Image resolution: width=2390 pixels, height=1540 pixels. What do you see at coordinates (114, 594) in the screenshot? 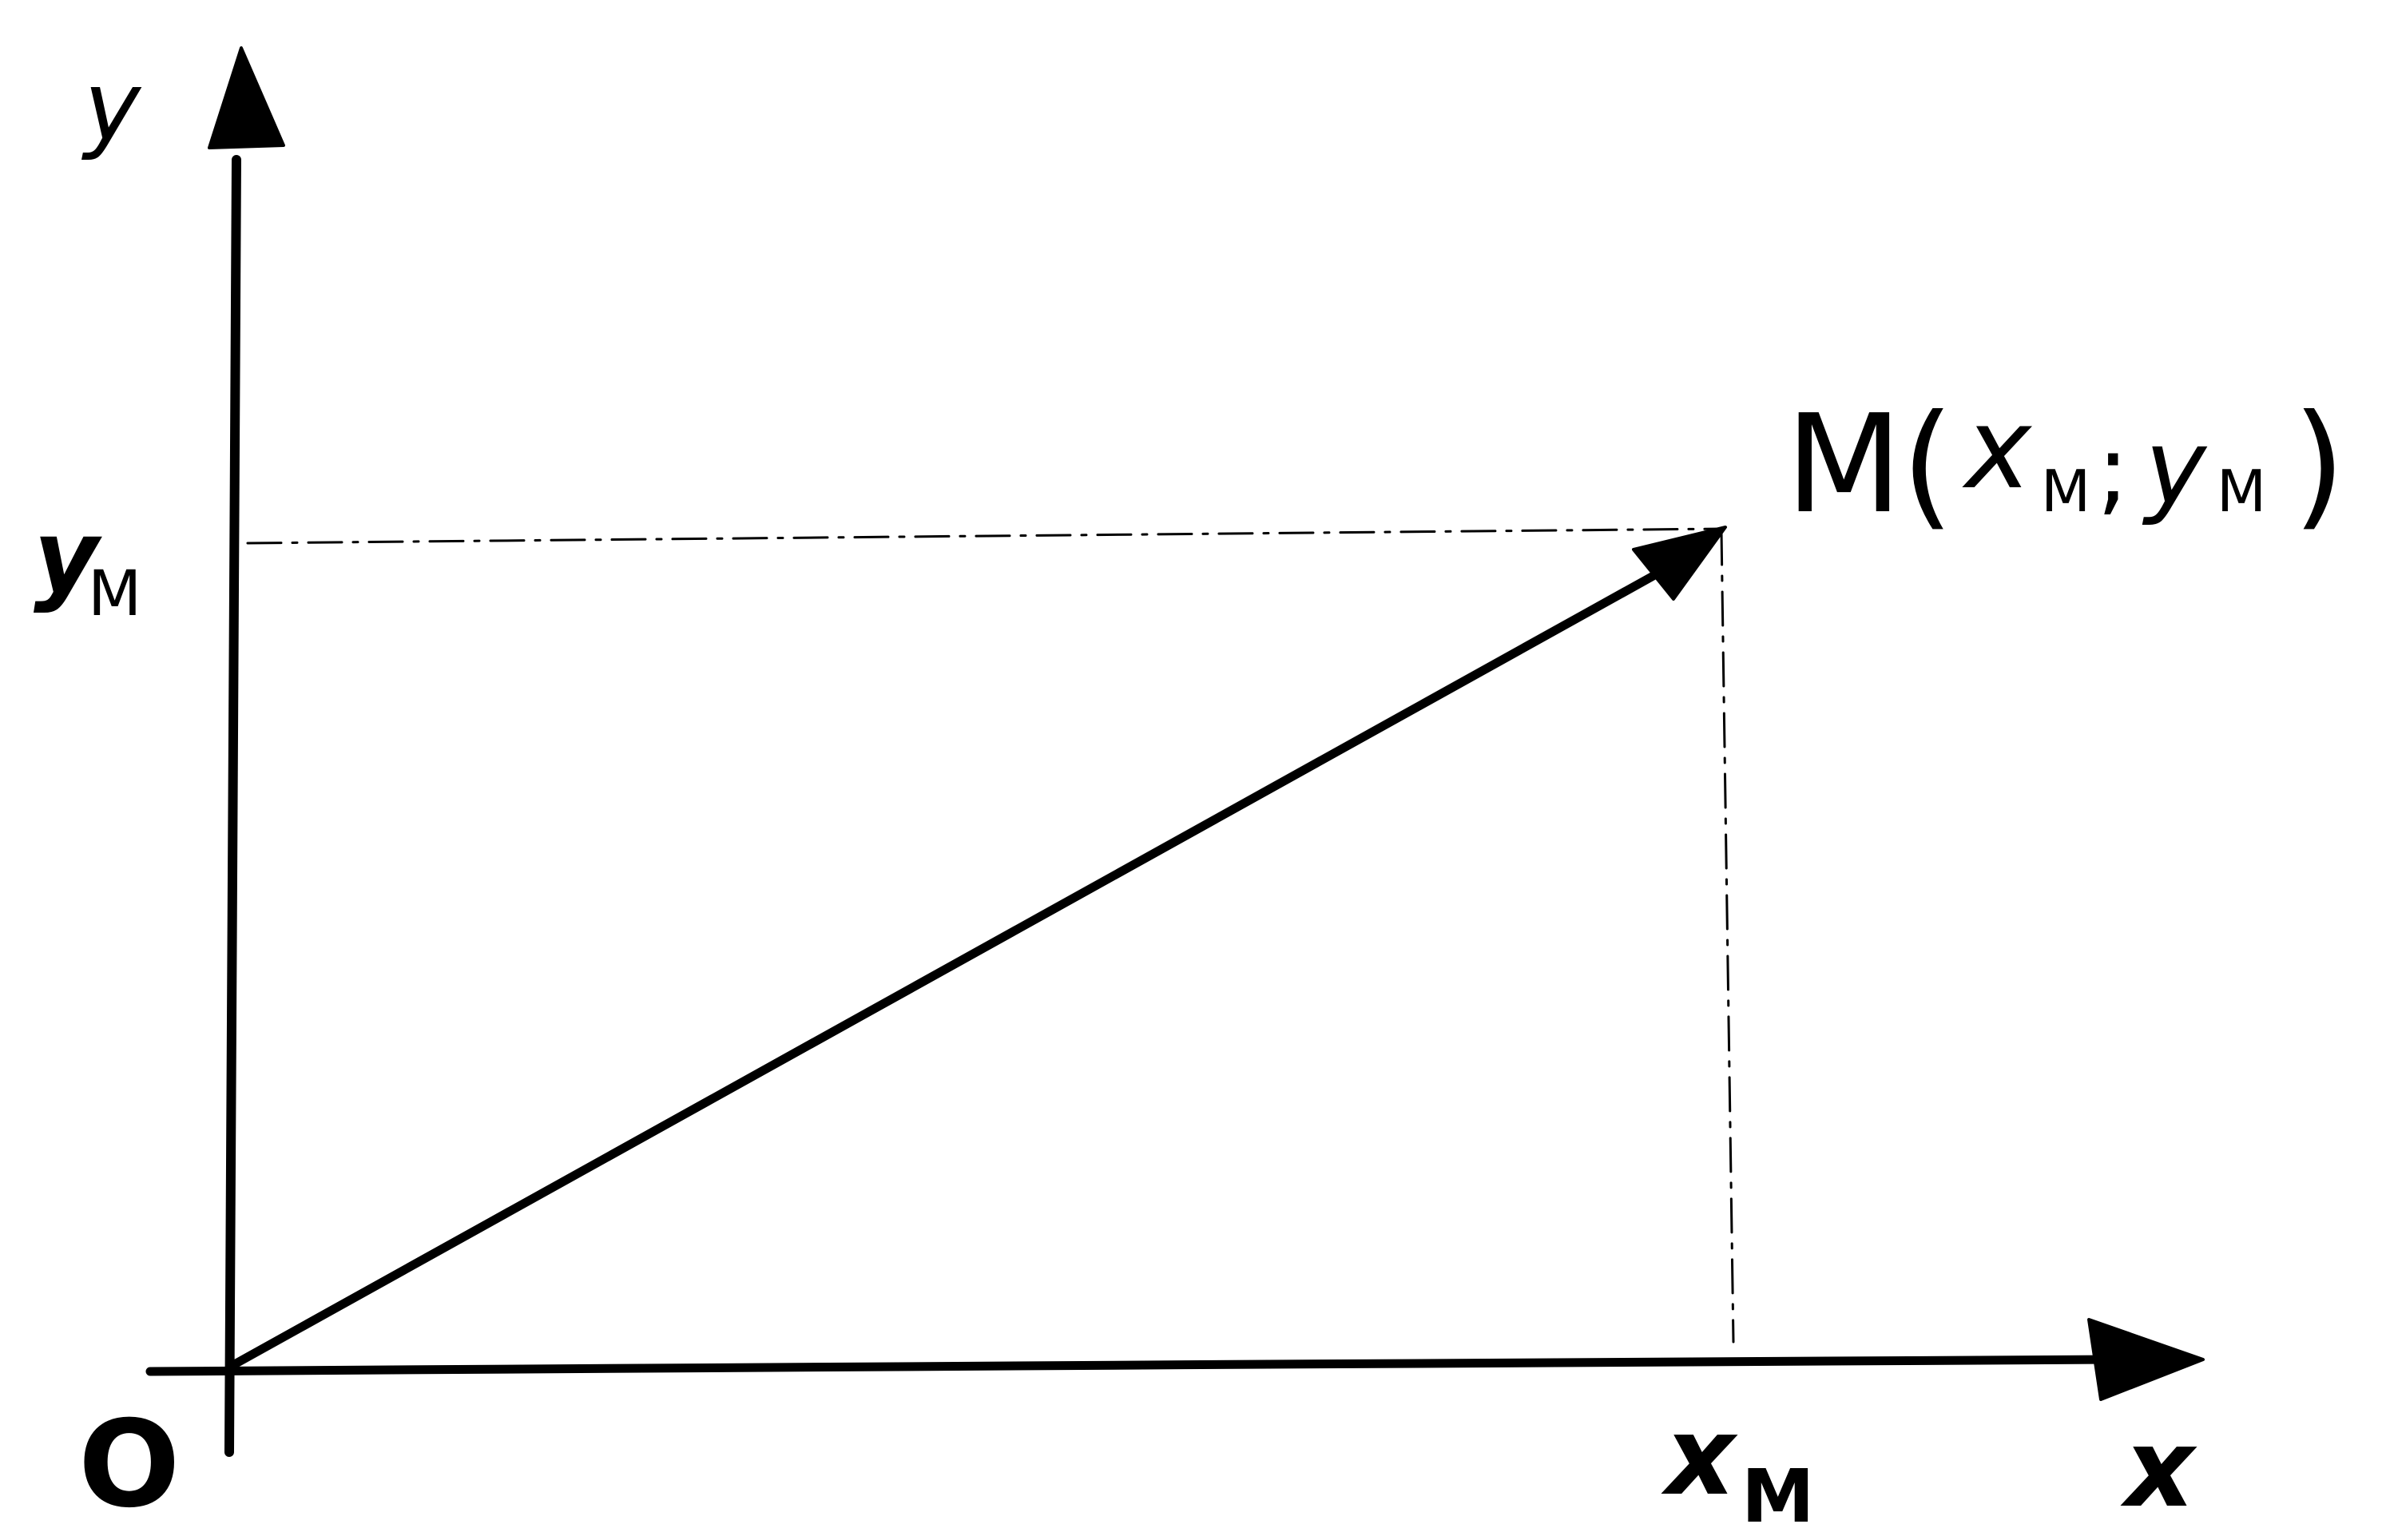
I see `y-tick-subscript: M` at bounding box center [114, 594].